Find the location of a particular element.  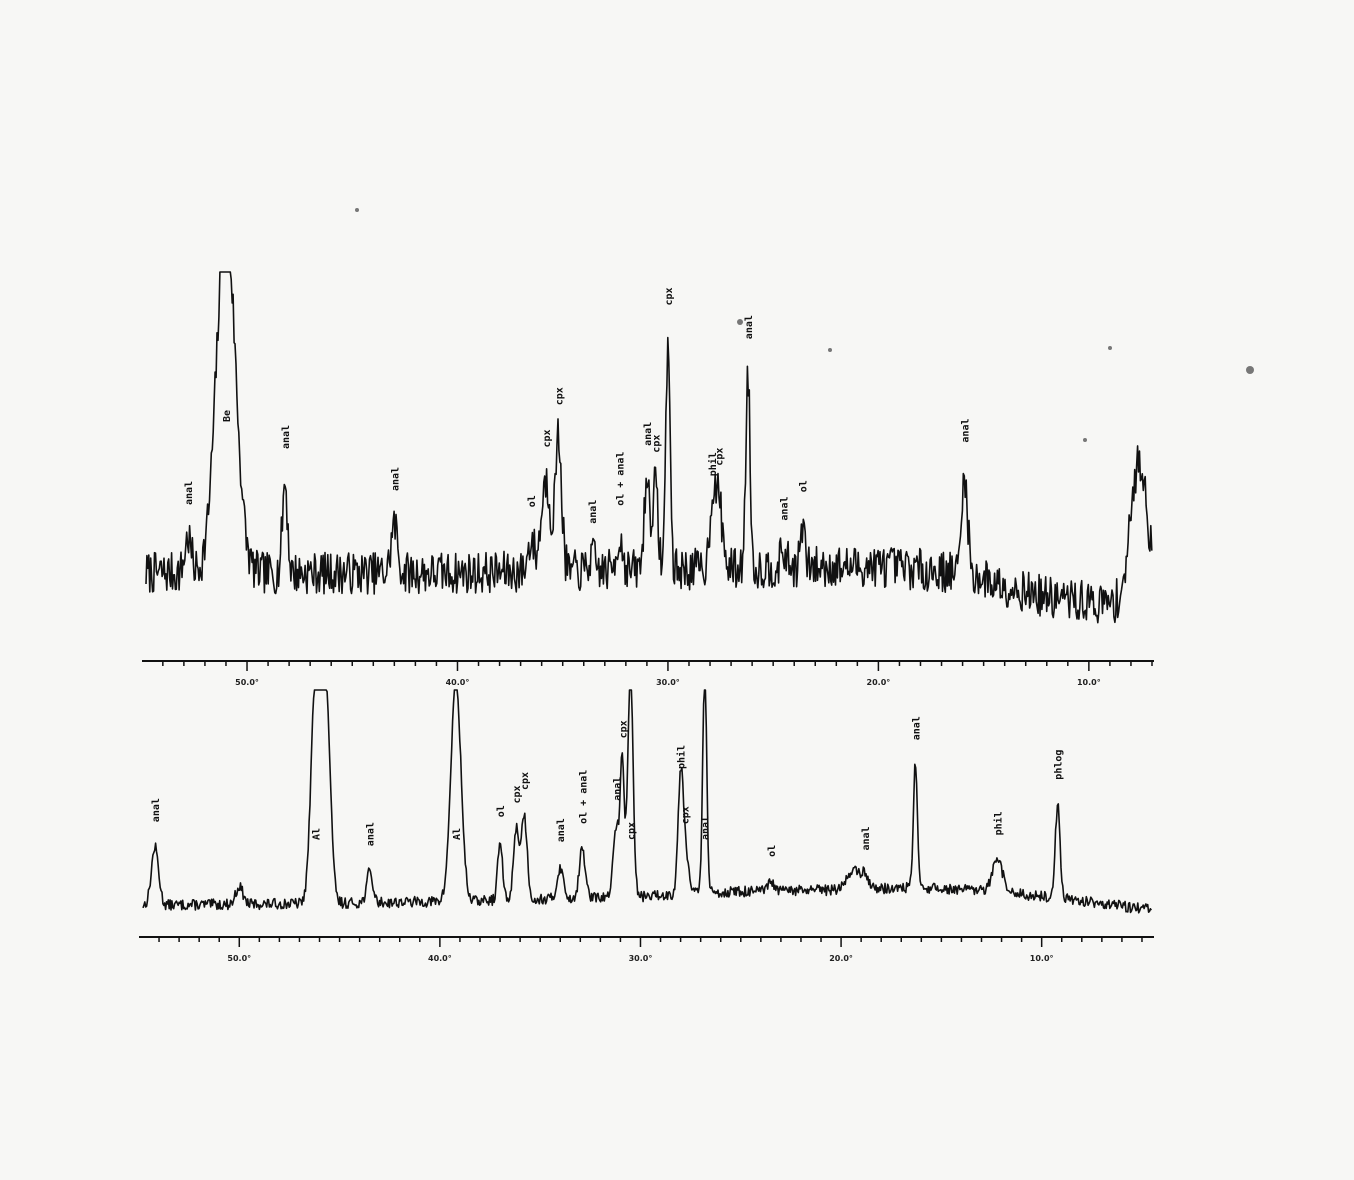

tick-label-1: 50.0° is located at coordinates (247, 682).